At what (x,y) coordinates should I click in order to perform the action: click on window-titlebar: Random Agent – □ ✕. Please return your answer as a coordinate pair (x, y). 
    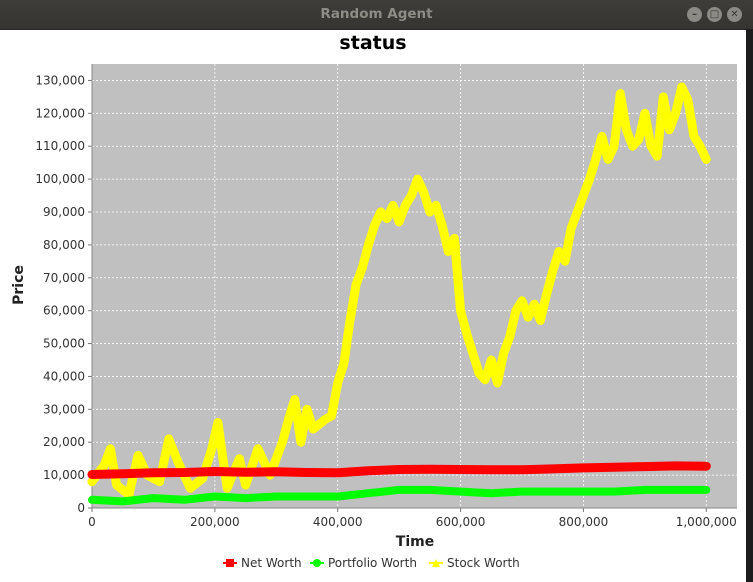
    Looking at the image, I should click on (376, 15).